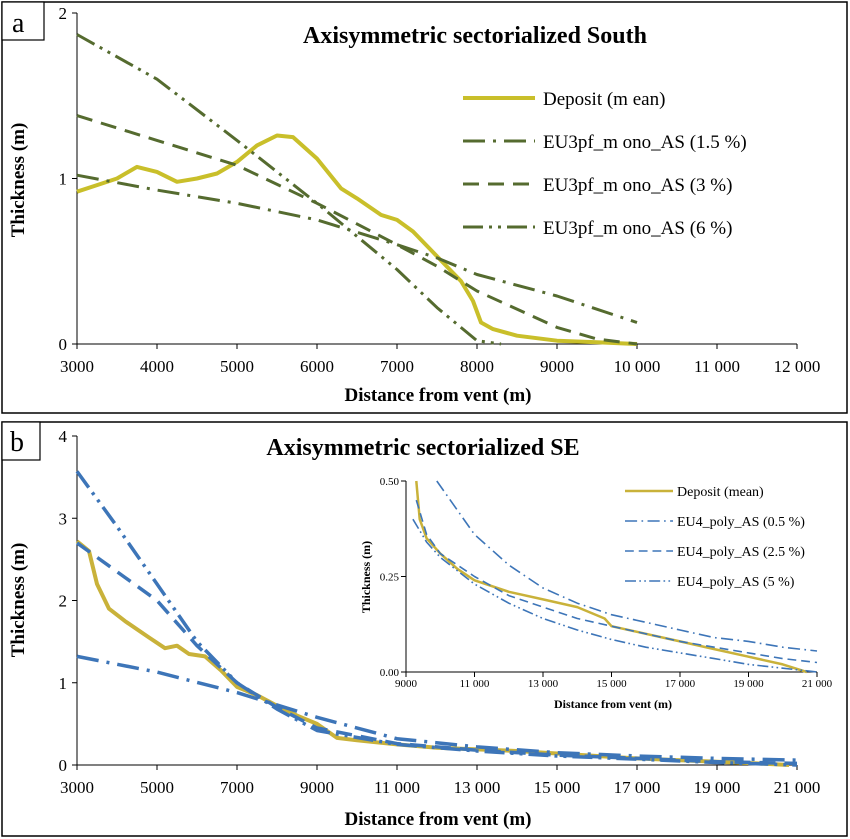  Describe the element at coordinates (406, 684) in the screenshot. I see `inset-x-tick-label: 9000` at that location.